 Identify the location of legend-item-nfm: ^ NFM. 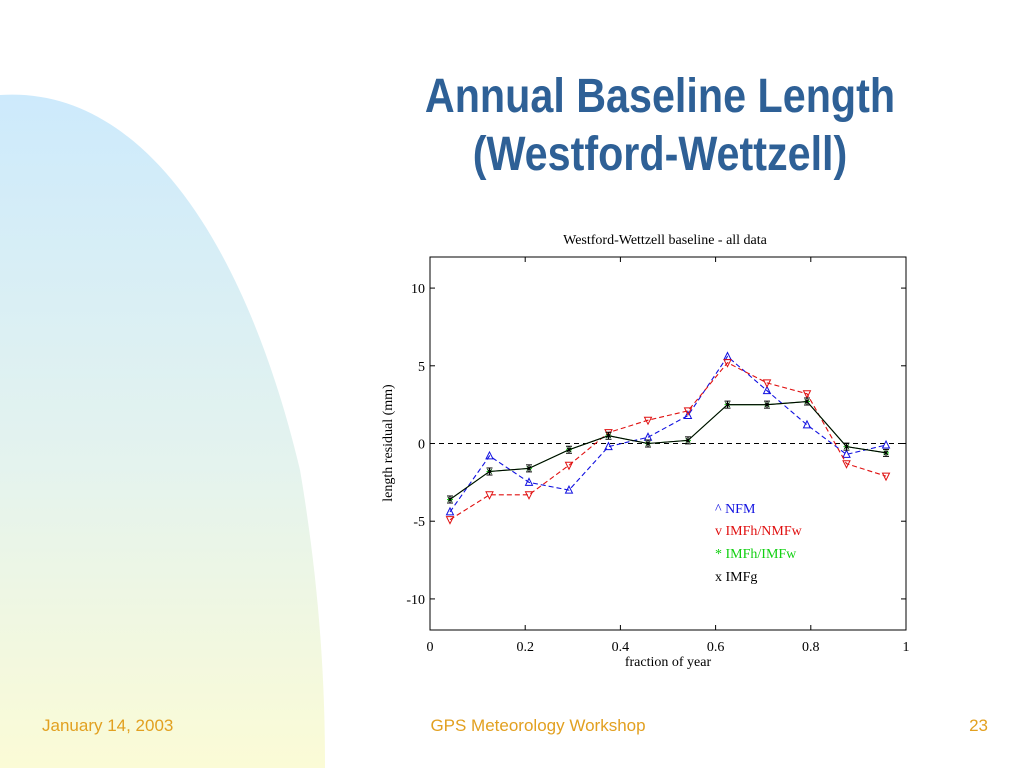
(735, 509).